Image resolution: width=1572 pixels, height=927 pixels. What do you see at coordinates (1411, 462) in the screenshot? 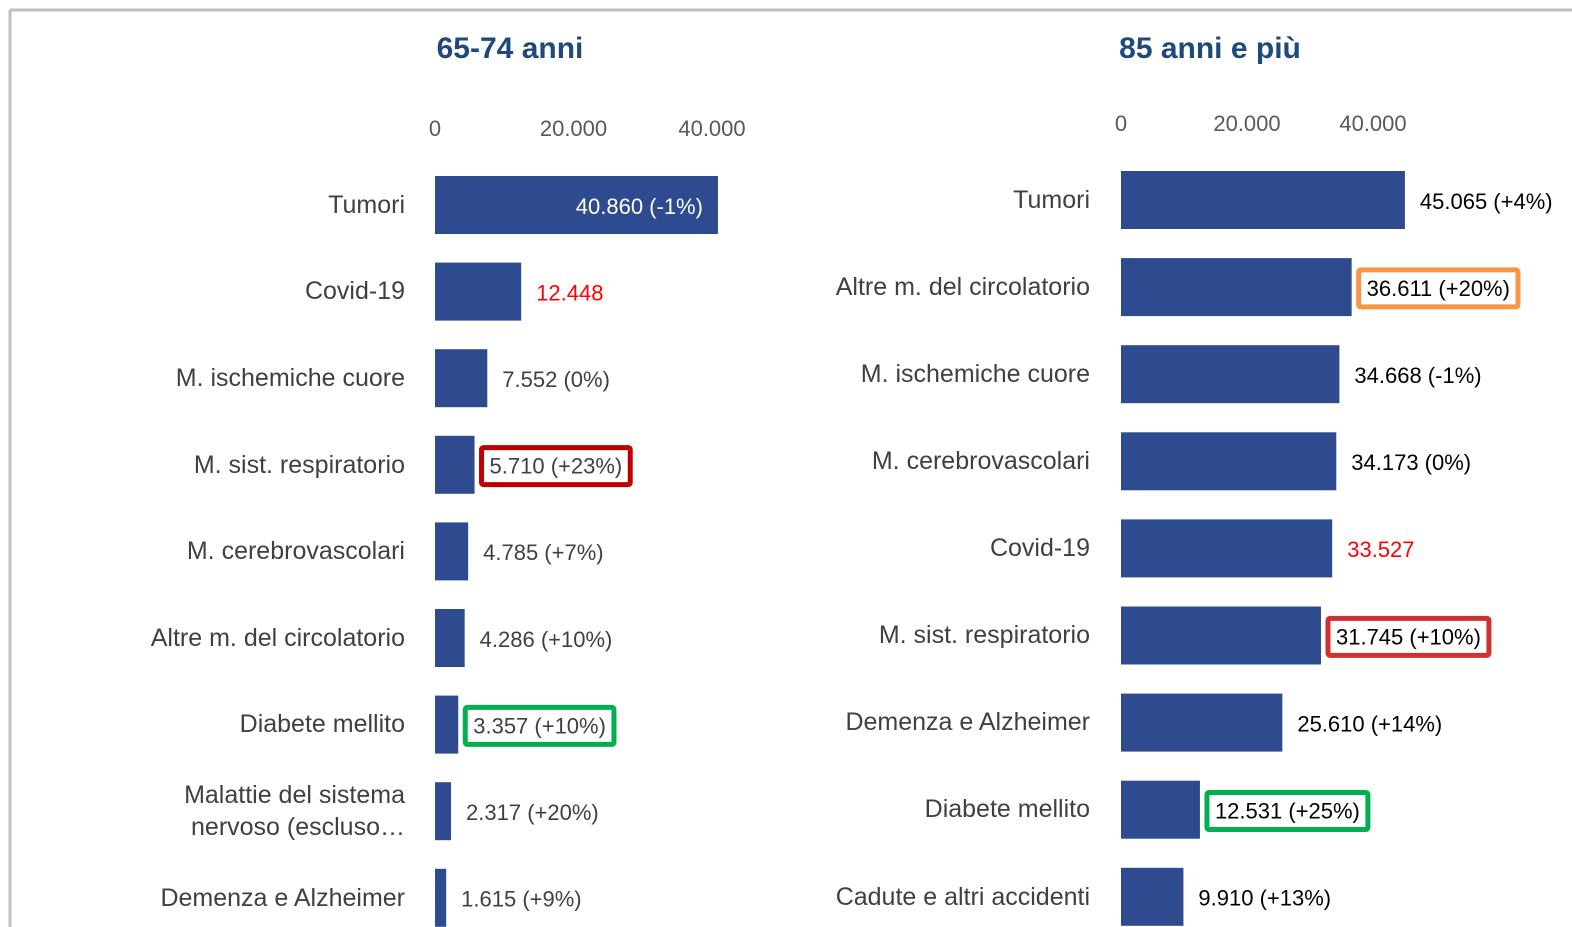
I see `value-label: 34.173 (0%)` at bounding box center [1411, 462].